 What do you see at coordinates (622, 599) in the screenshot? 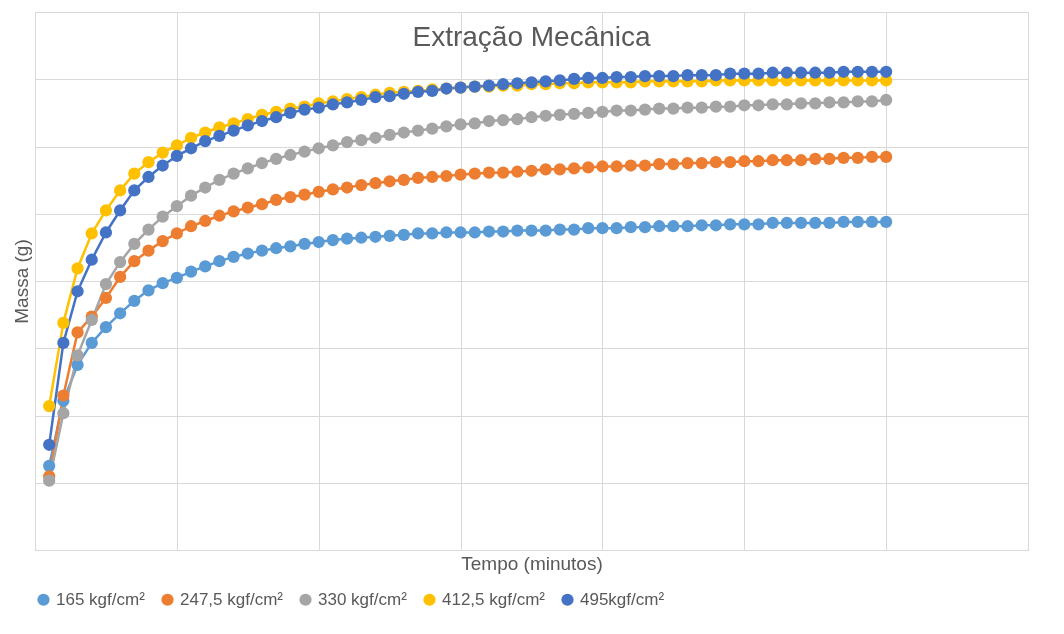
I see `legend-label: 495kgf/cm²` at bounding box center [622, 599].